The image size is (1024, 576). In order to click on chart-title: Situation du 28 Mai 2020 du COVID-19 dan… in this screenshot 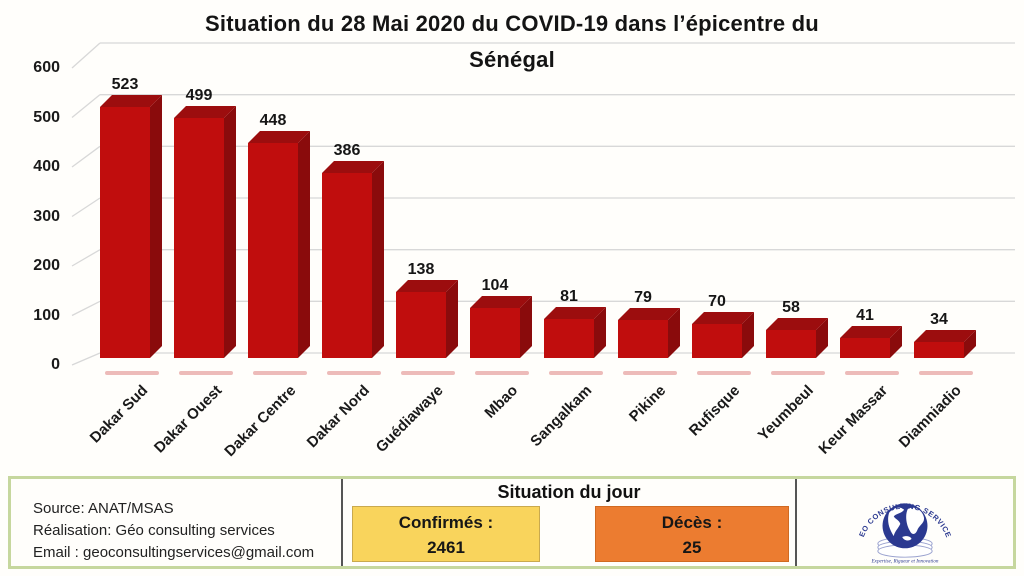, I will do `click(512, 42)`.